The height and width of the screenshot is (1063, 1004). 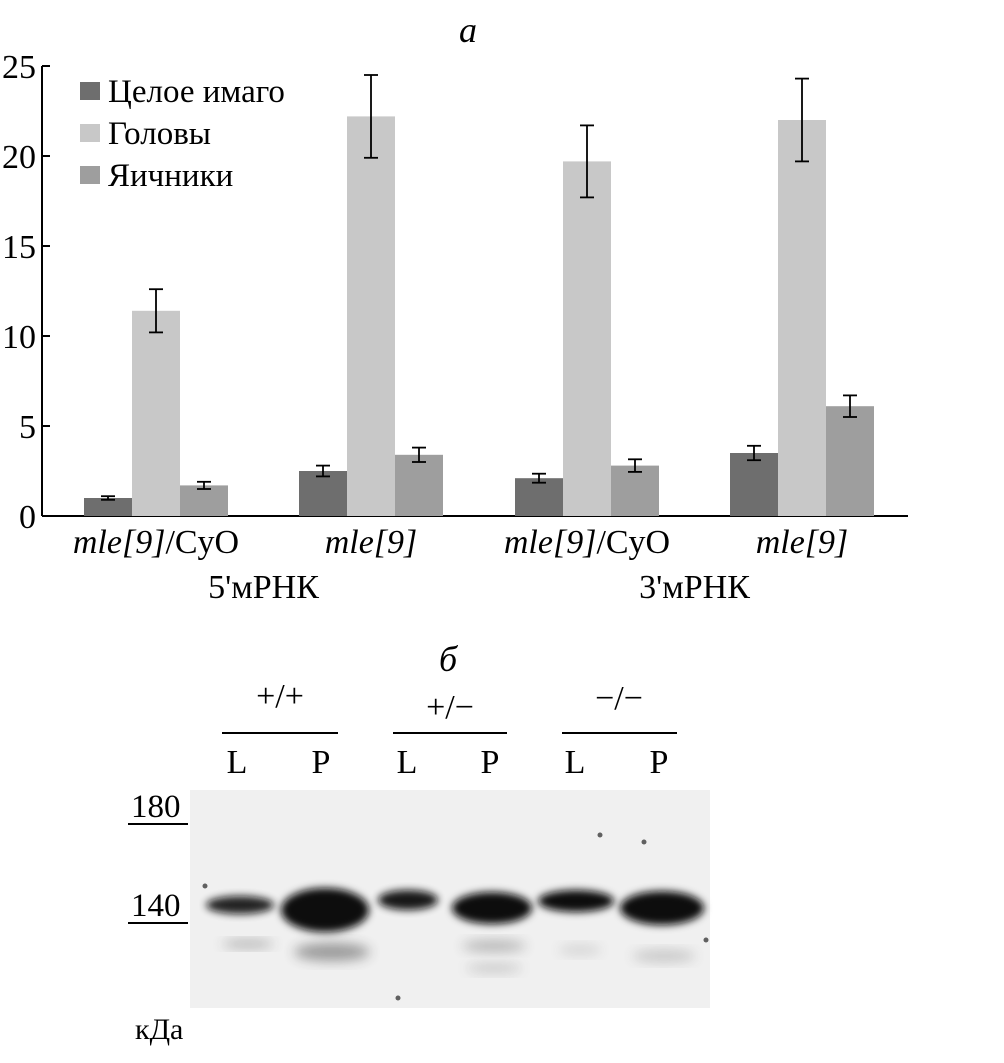 I want to click on size-markers: 180 140, so click(x=158, y=856).